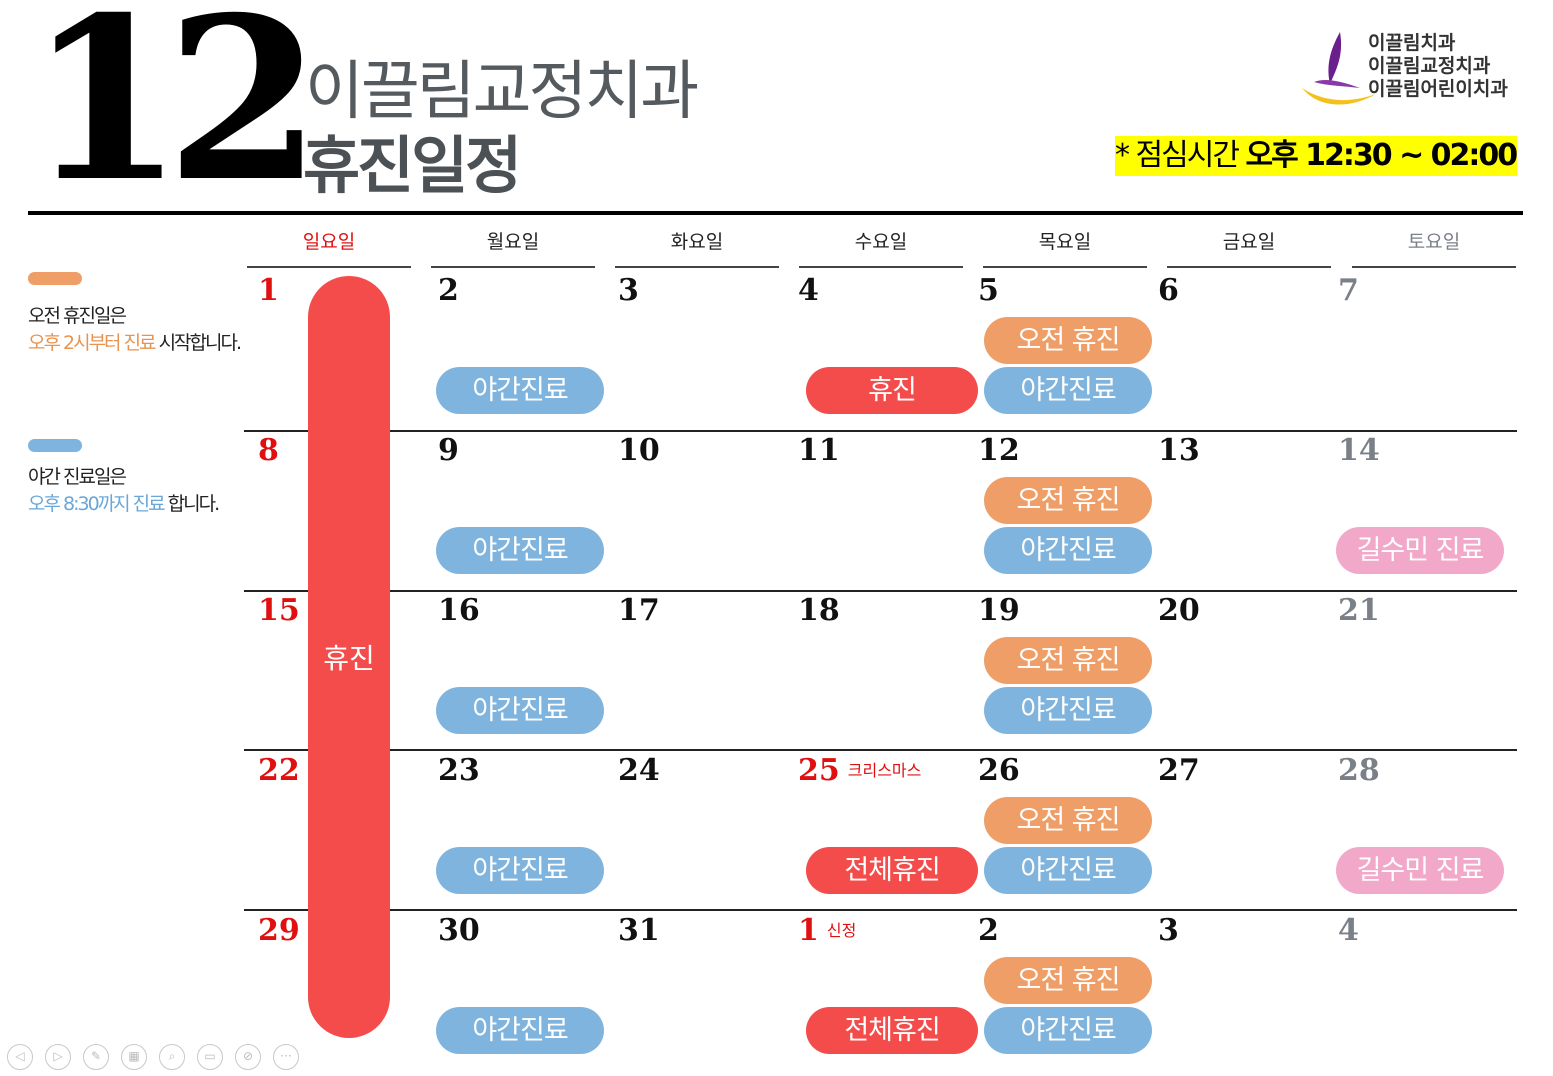 The height and width of the screenshot is (1076, 1553). Describe the element at coordinates (286, 1057) in the screenshot. I see `more-icon: ···` at that location.